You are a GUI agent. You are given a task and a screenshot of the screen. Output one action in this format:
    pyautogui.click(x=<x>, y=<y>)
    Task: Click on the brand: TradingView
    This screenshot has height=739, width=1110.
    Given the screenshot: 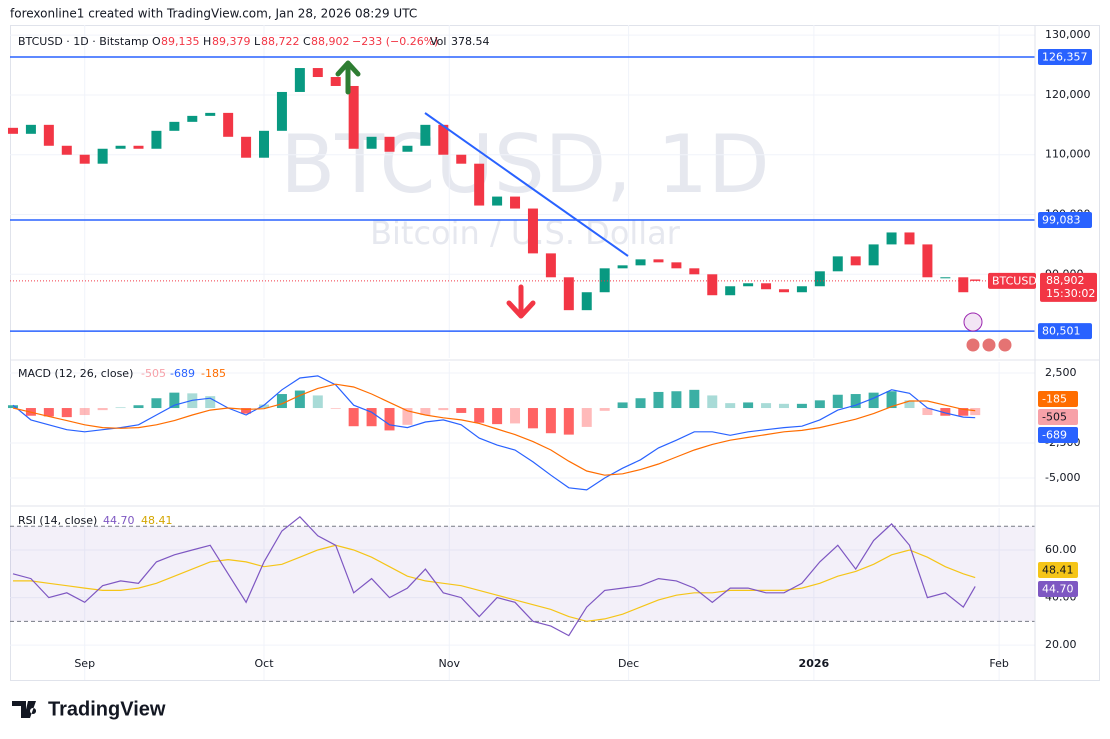 What is the action you would take?
    pyautogui.click(x=89, y=709)
    